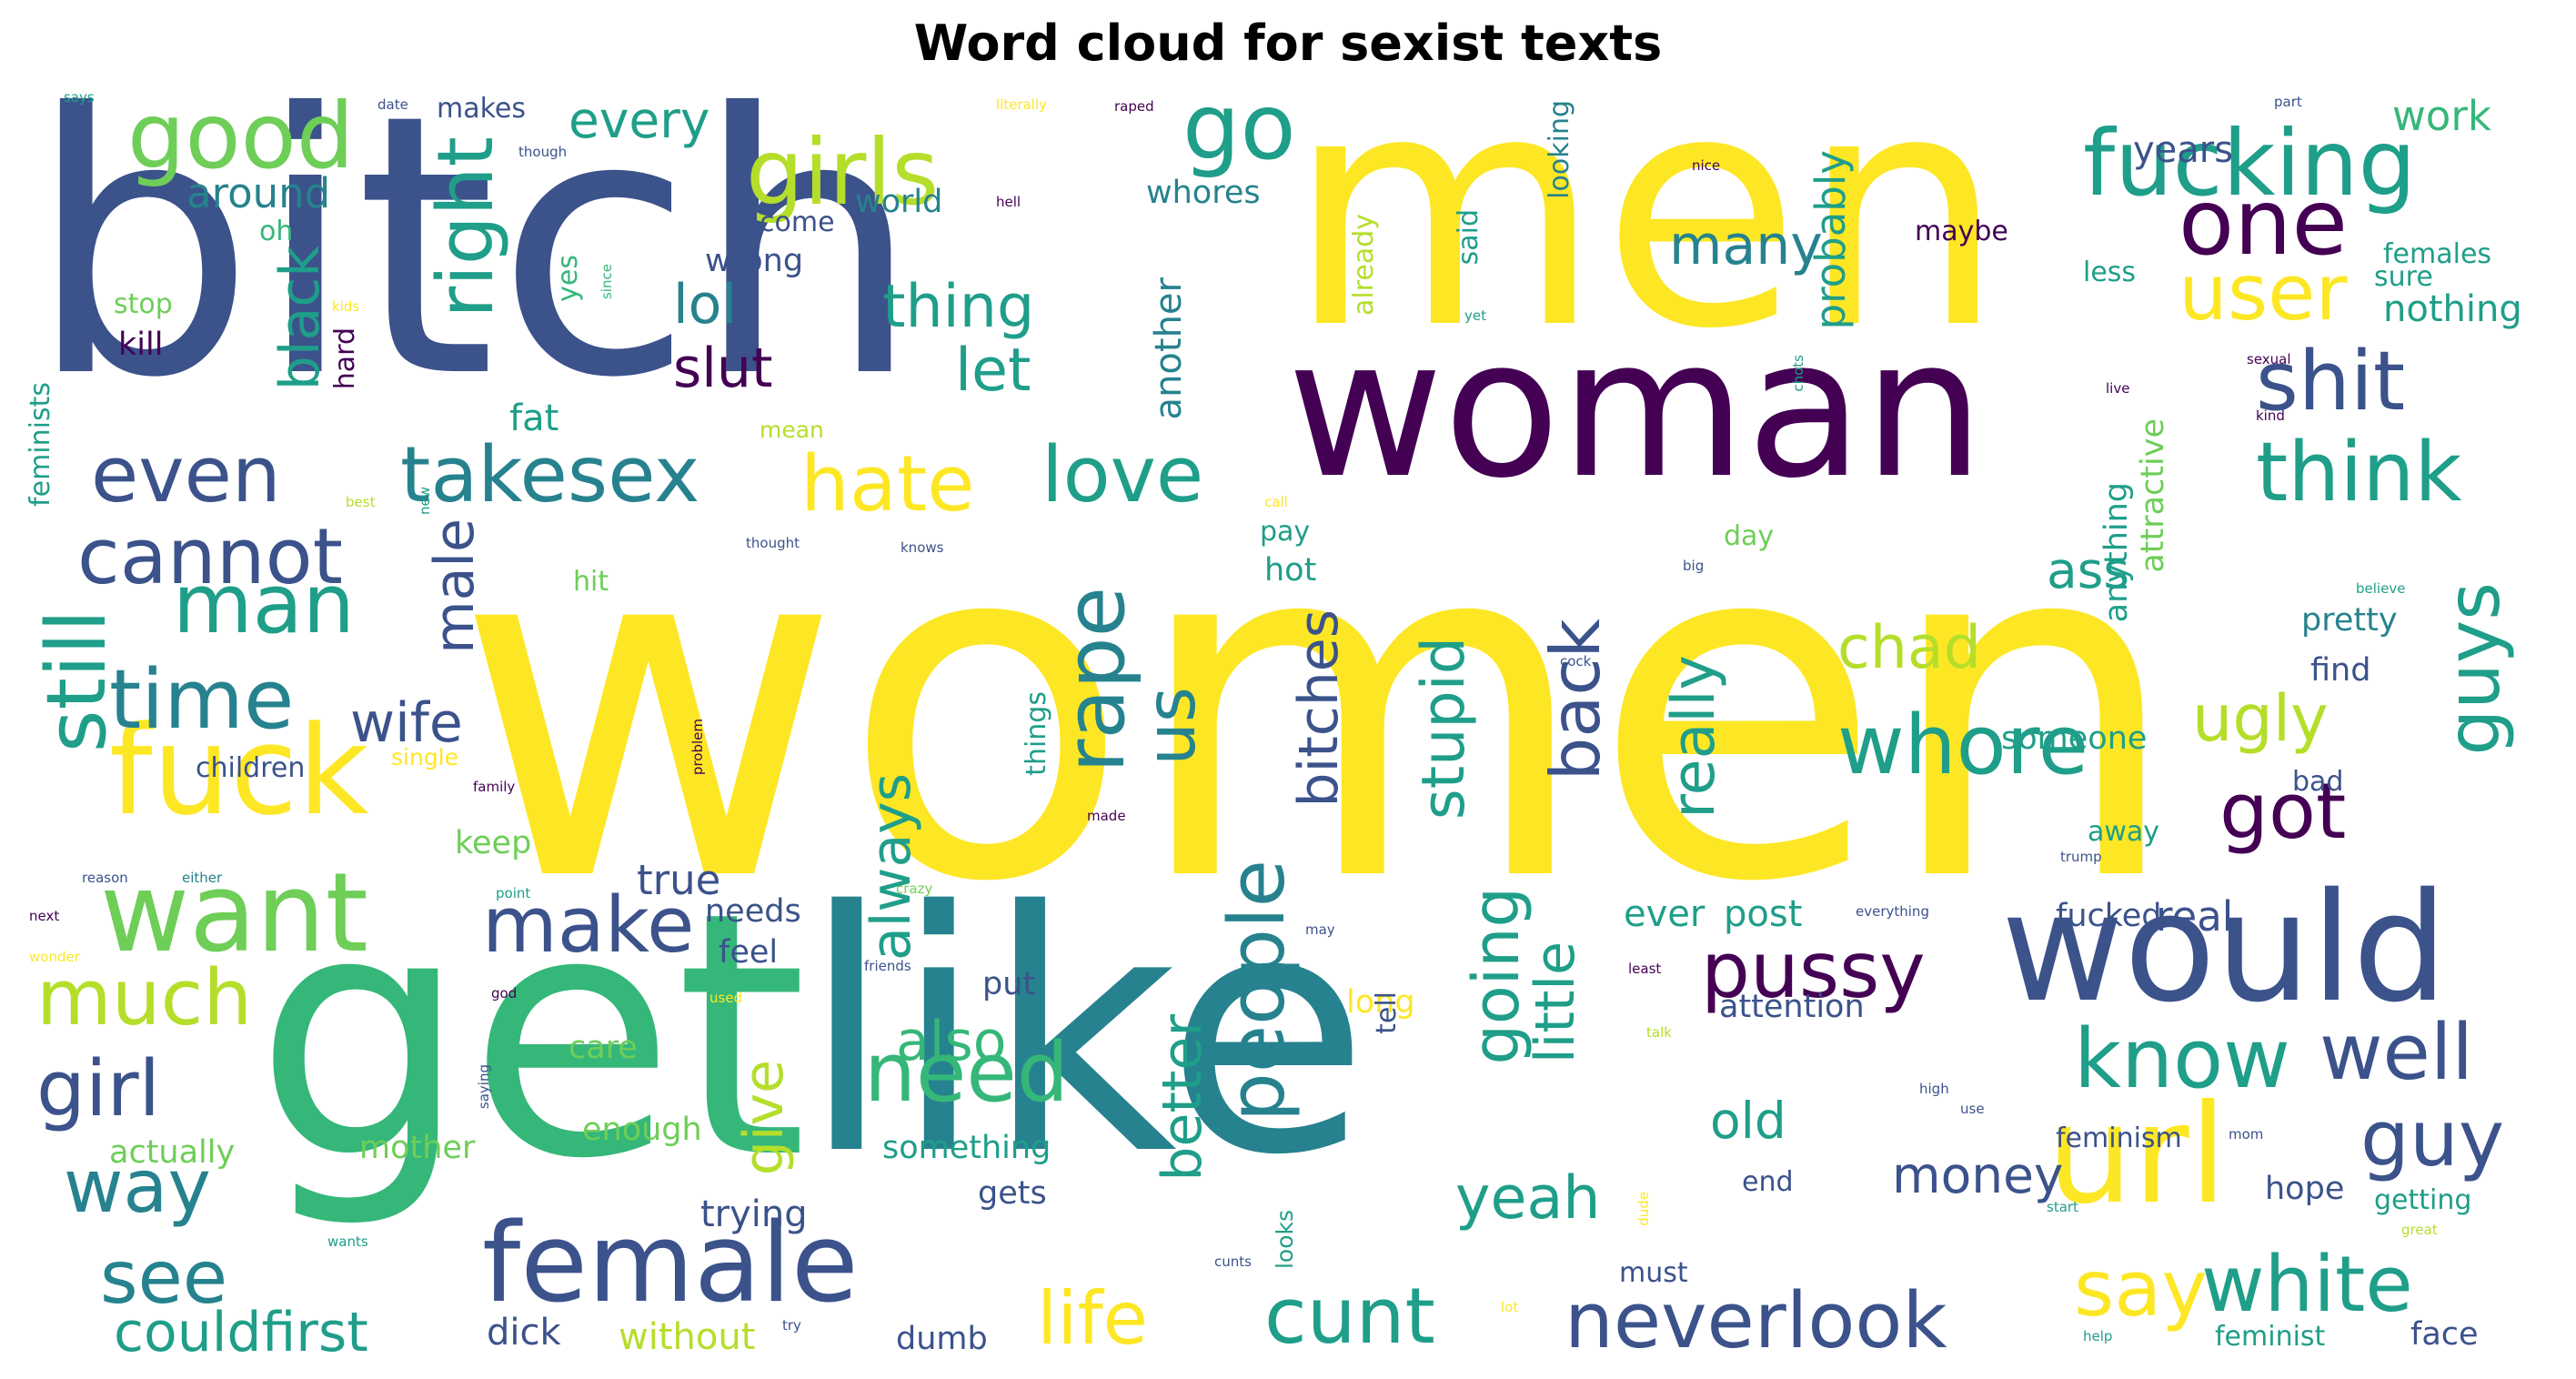 Image resolution: width=2576 pixels, height=1379 pixels. What do you see at coordinates (2270, 1337) in the screenshot?
I see `word-feminist: feminist` at bounding box center [2270, 1337].